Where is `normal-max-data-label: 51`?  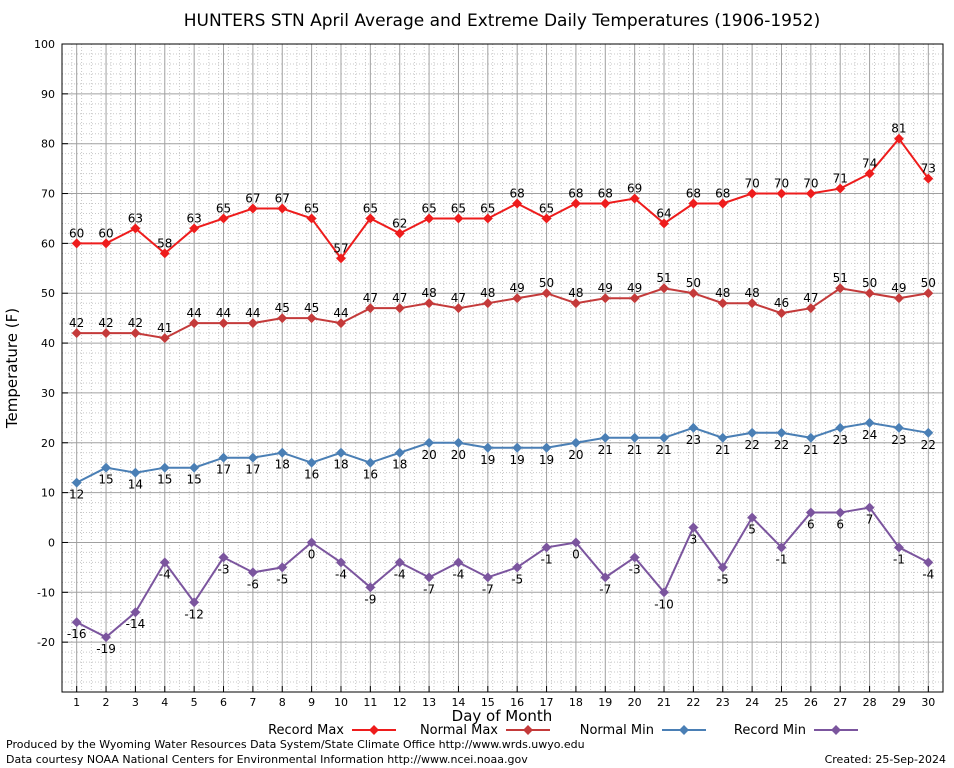 normal-max-data-label: 51 is located at coordinates (840, 278).